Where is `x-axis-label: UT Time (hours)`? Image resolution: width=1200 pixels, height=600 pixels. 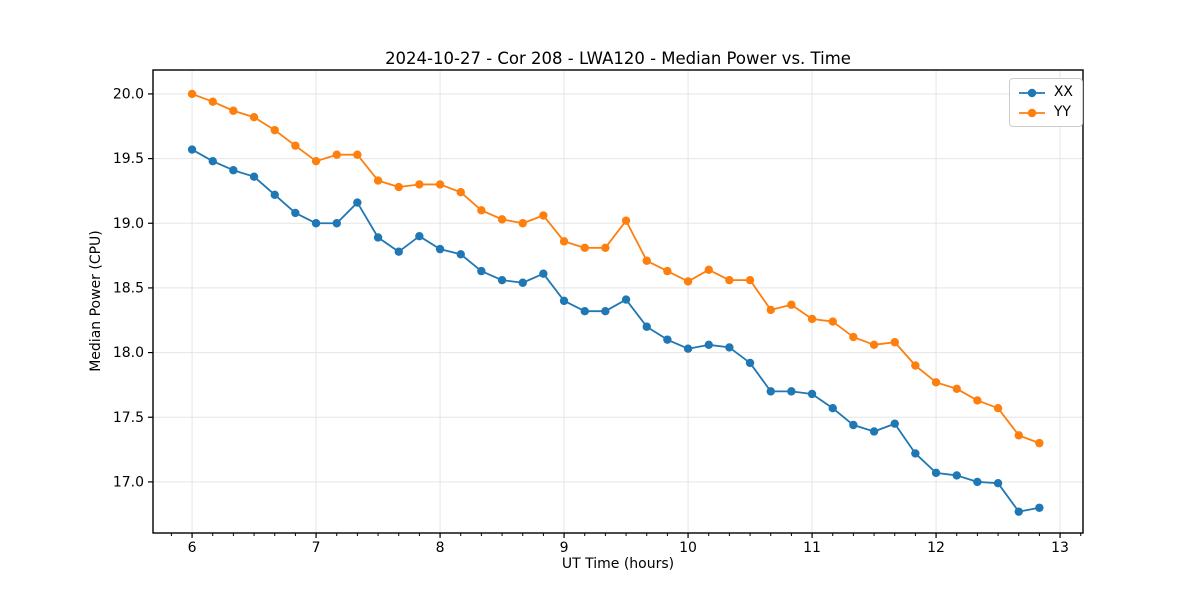
x-axis-label: UT Time (hours) is located at coordinates (618, 564).